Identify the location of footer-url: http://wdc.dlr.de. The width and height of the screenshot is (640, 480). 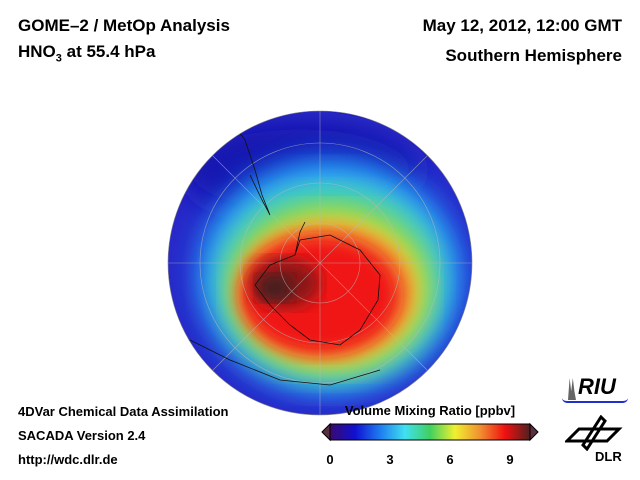
(68, 459).